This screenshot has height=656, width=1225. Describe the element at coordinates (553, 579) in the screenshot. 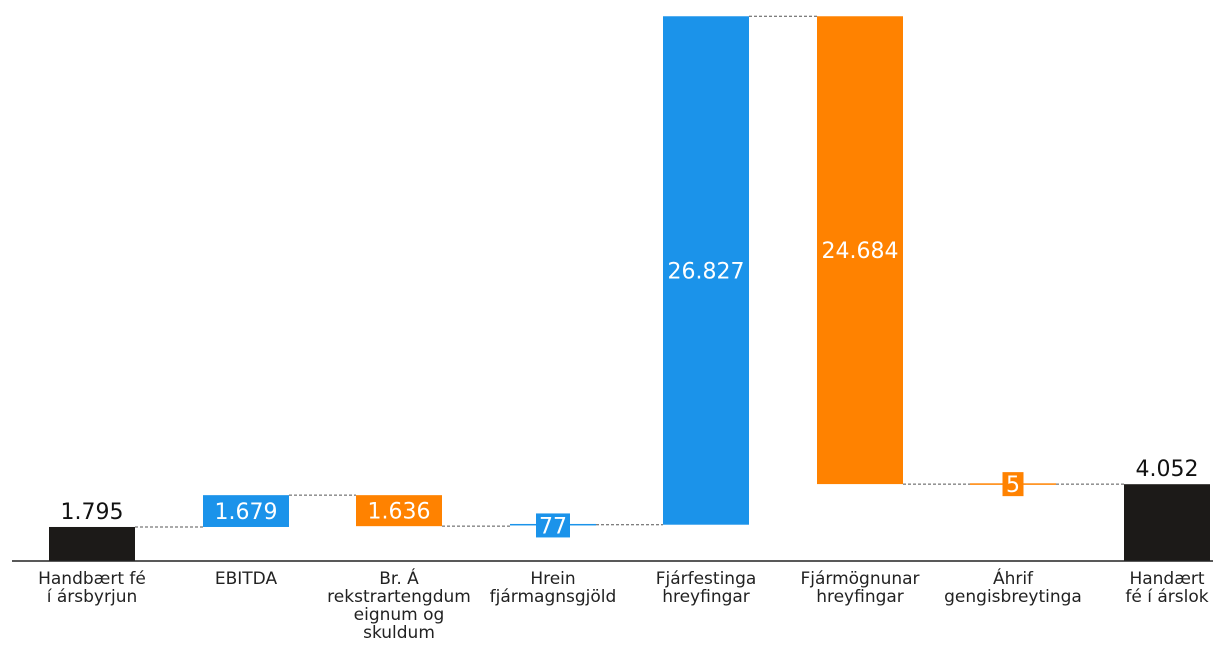

I see `x-tick-label-line: Hrein` at that location.